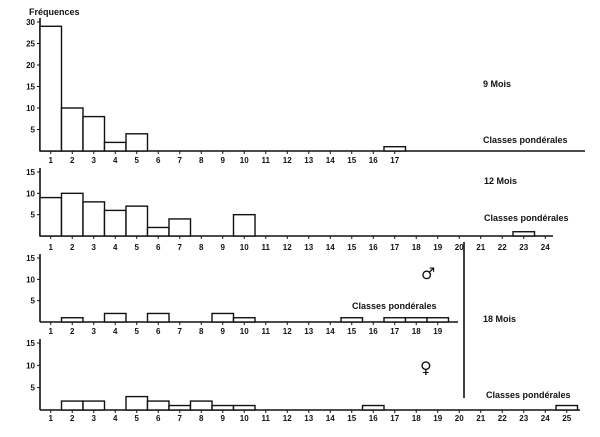  Describe the element at coordinates (523, 418) in the screenshot. I see `x-tick-label: 23` at that location.